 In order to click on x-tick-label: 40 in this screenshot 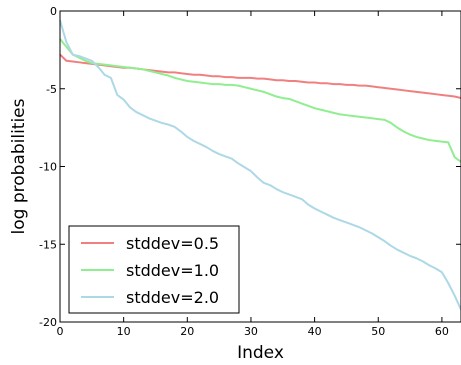, I will do `click(315, 331)`.